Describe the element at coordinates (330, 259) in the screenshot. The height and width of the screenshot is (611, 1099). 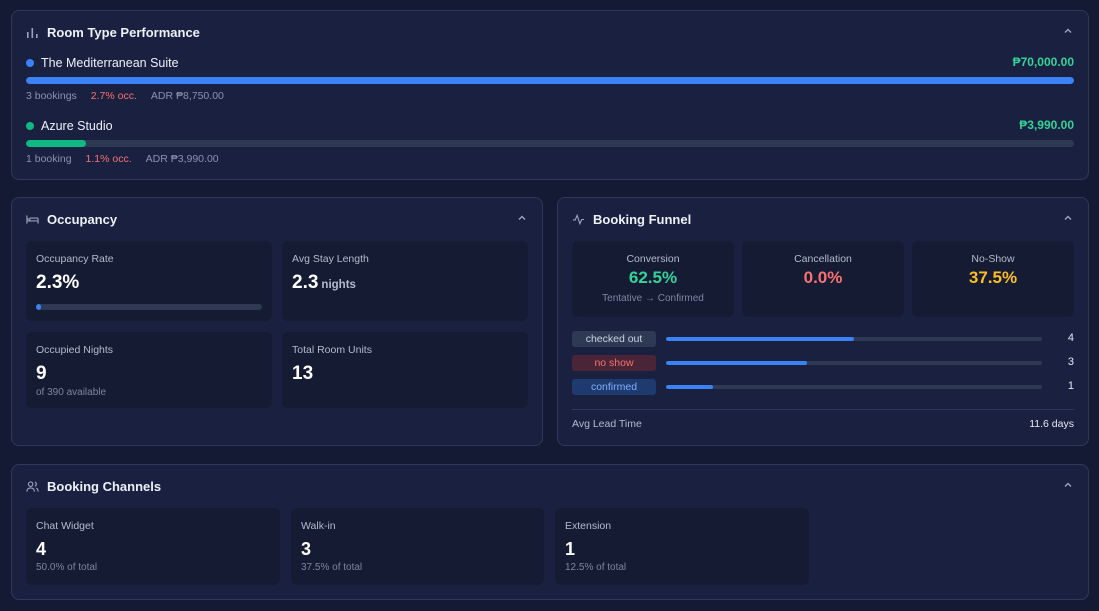
I see `tile-label: Avg Stay Length` at that location.